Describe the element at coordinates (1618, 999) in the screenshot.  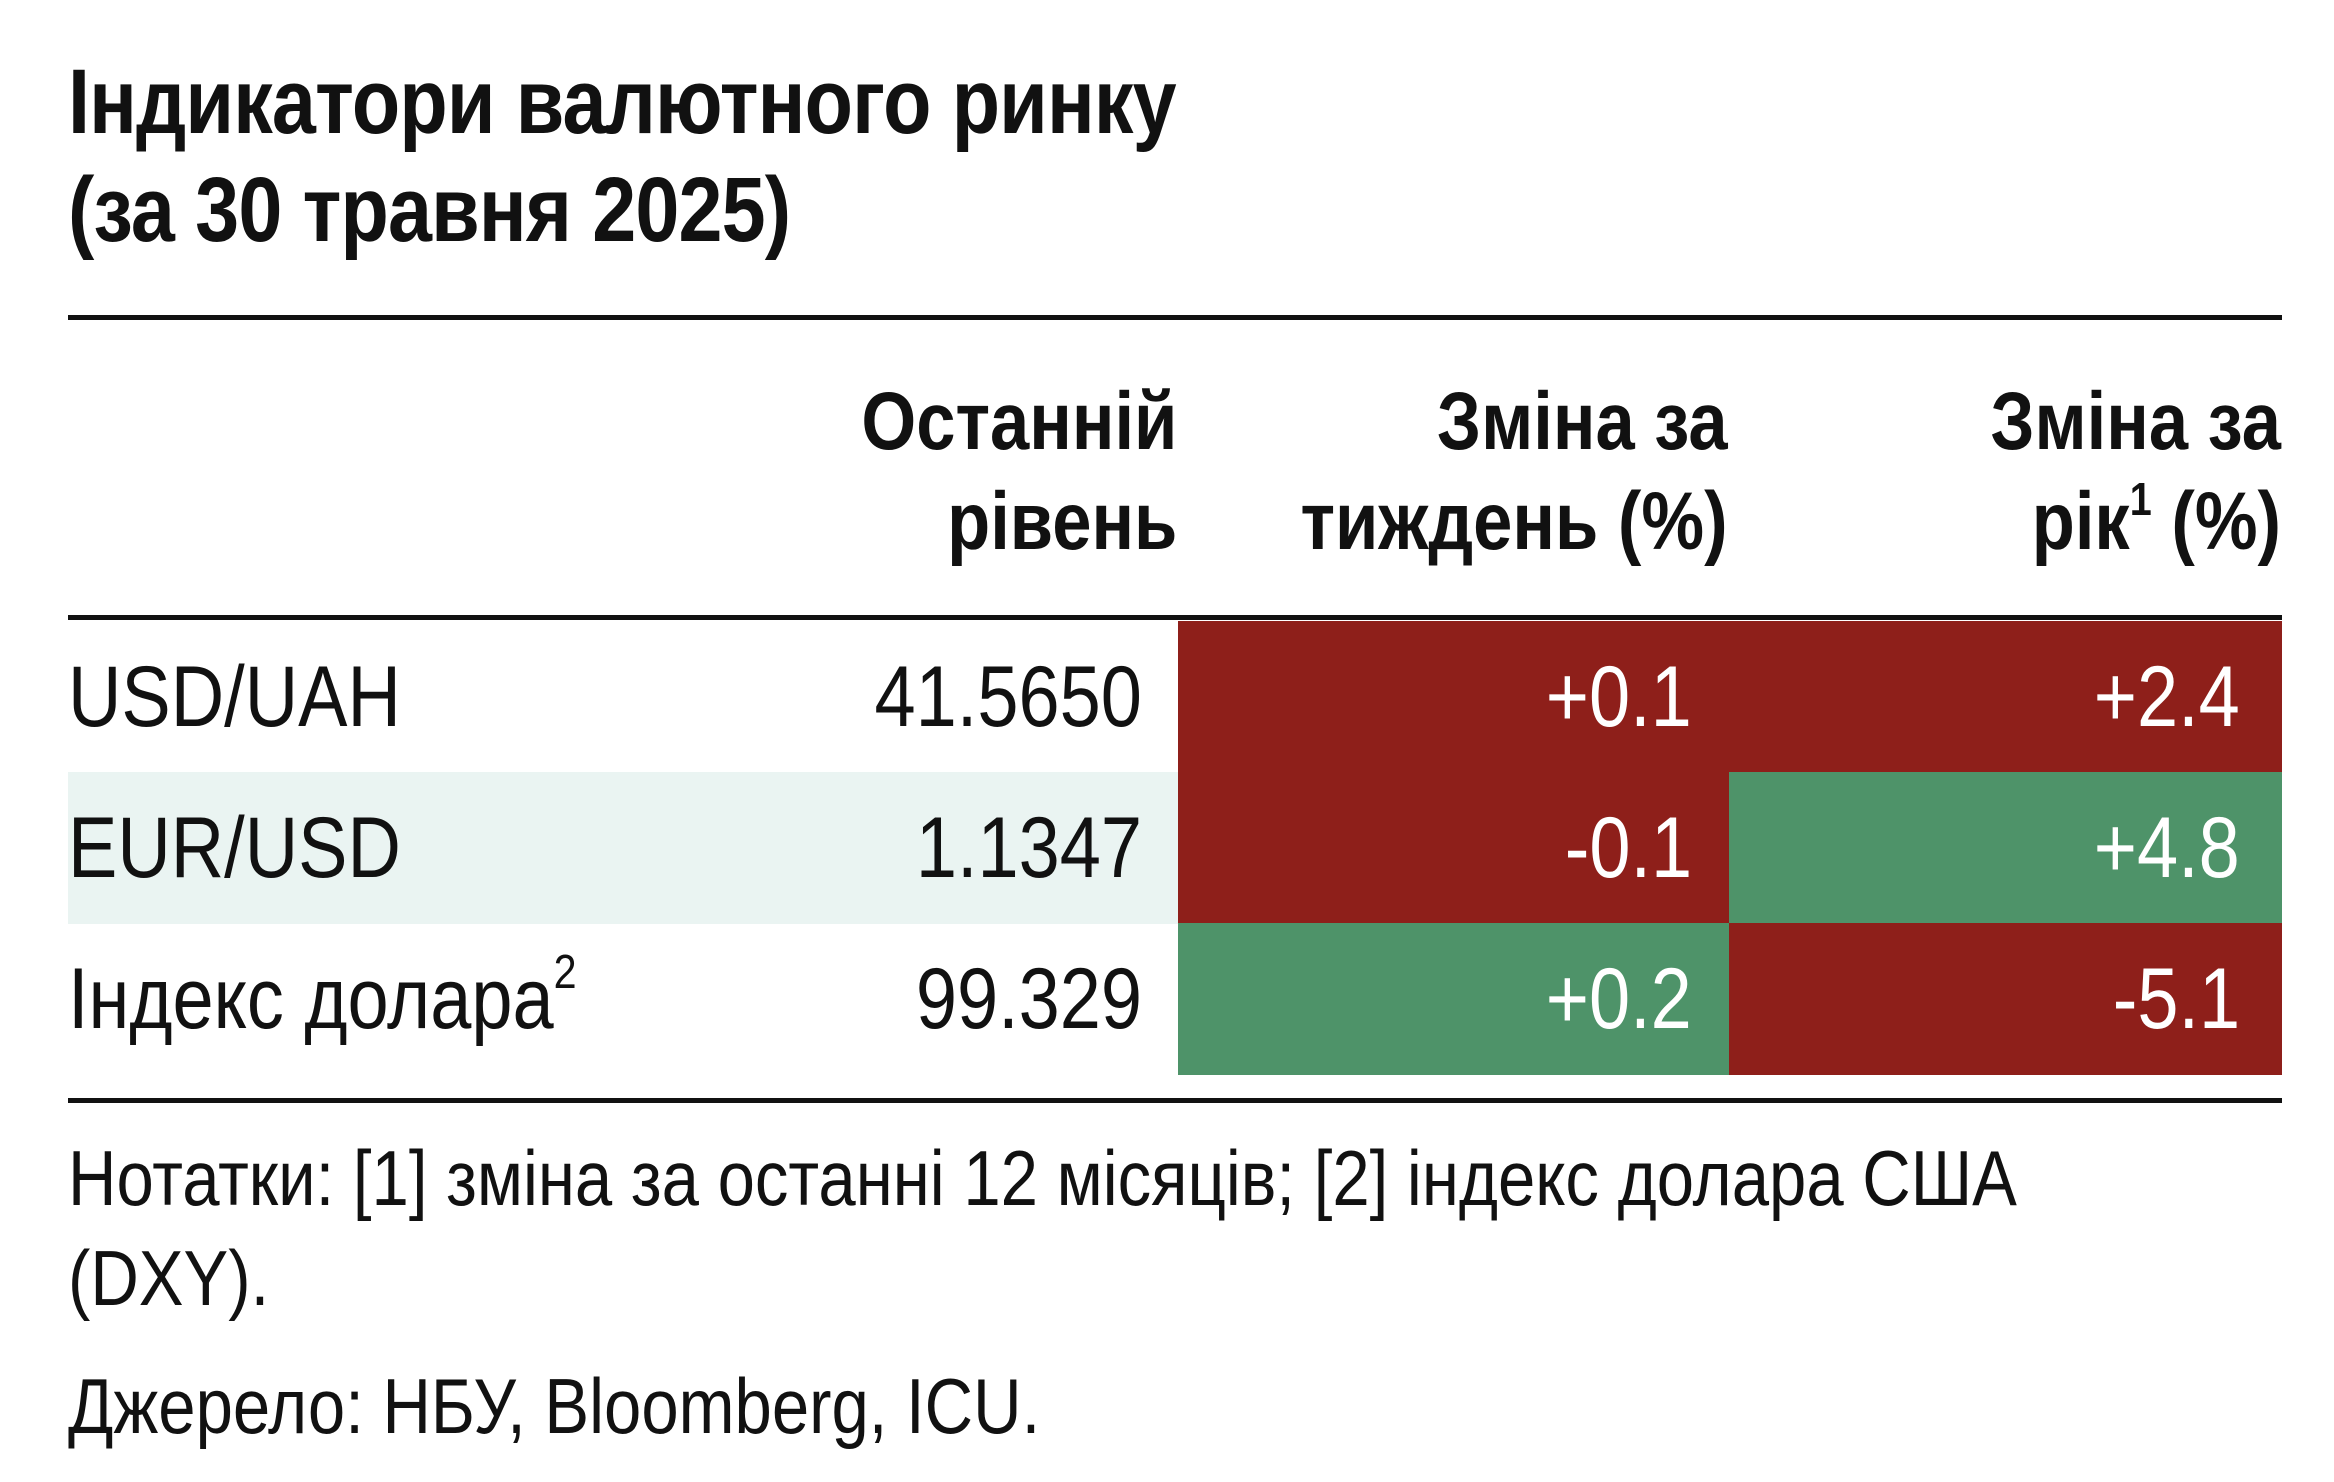
I see `week-change-value: +0.2` at that location.